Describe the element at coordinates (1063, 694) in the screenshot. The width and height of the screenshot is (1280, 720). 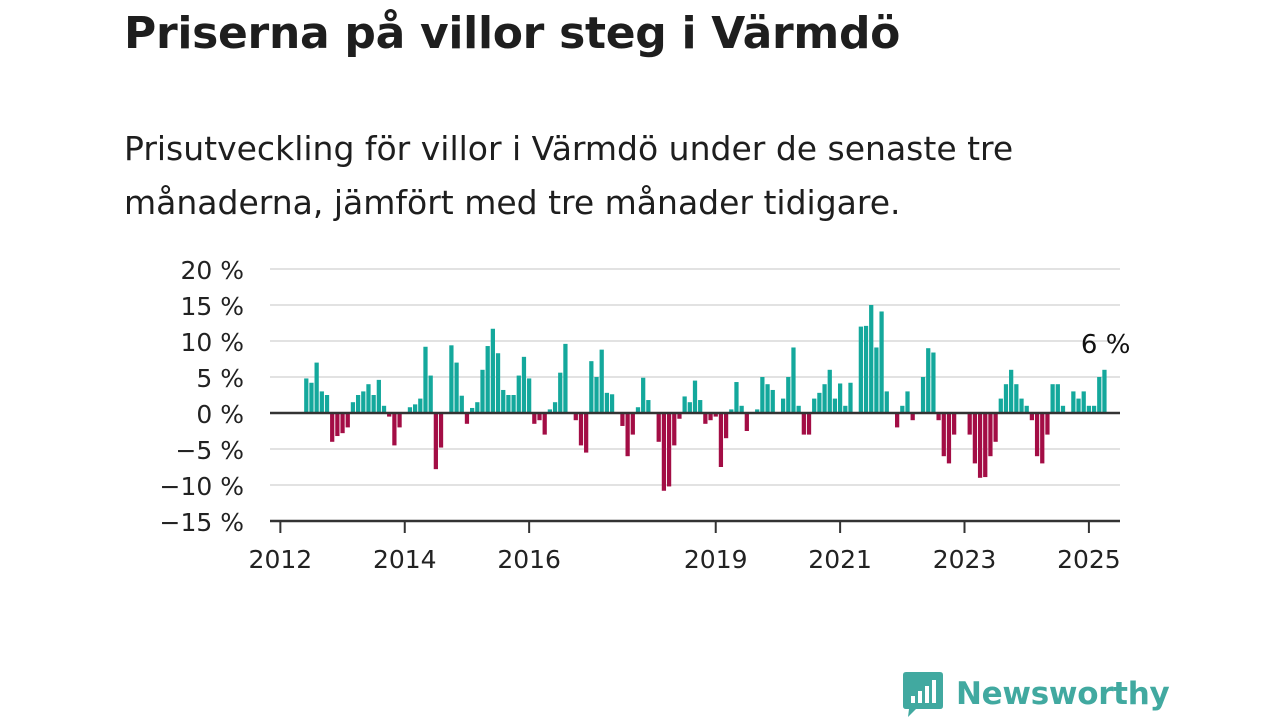
I see `brand-name: Newsworthy` at that location.